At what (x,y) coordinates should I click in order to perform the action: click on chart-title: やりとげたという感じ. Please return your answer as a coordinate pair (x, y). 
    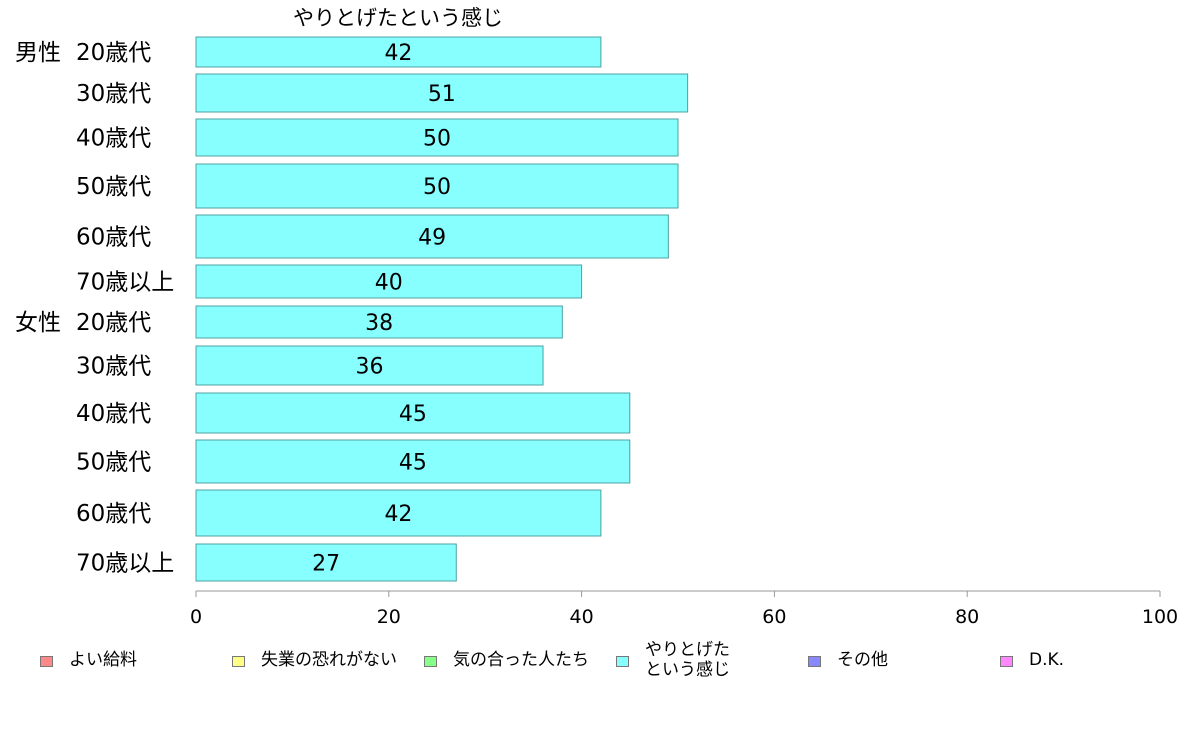
    Looking at the image, I should click on (398, 18).